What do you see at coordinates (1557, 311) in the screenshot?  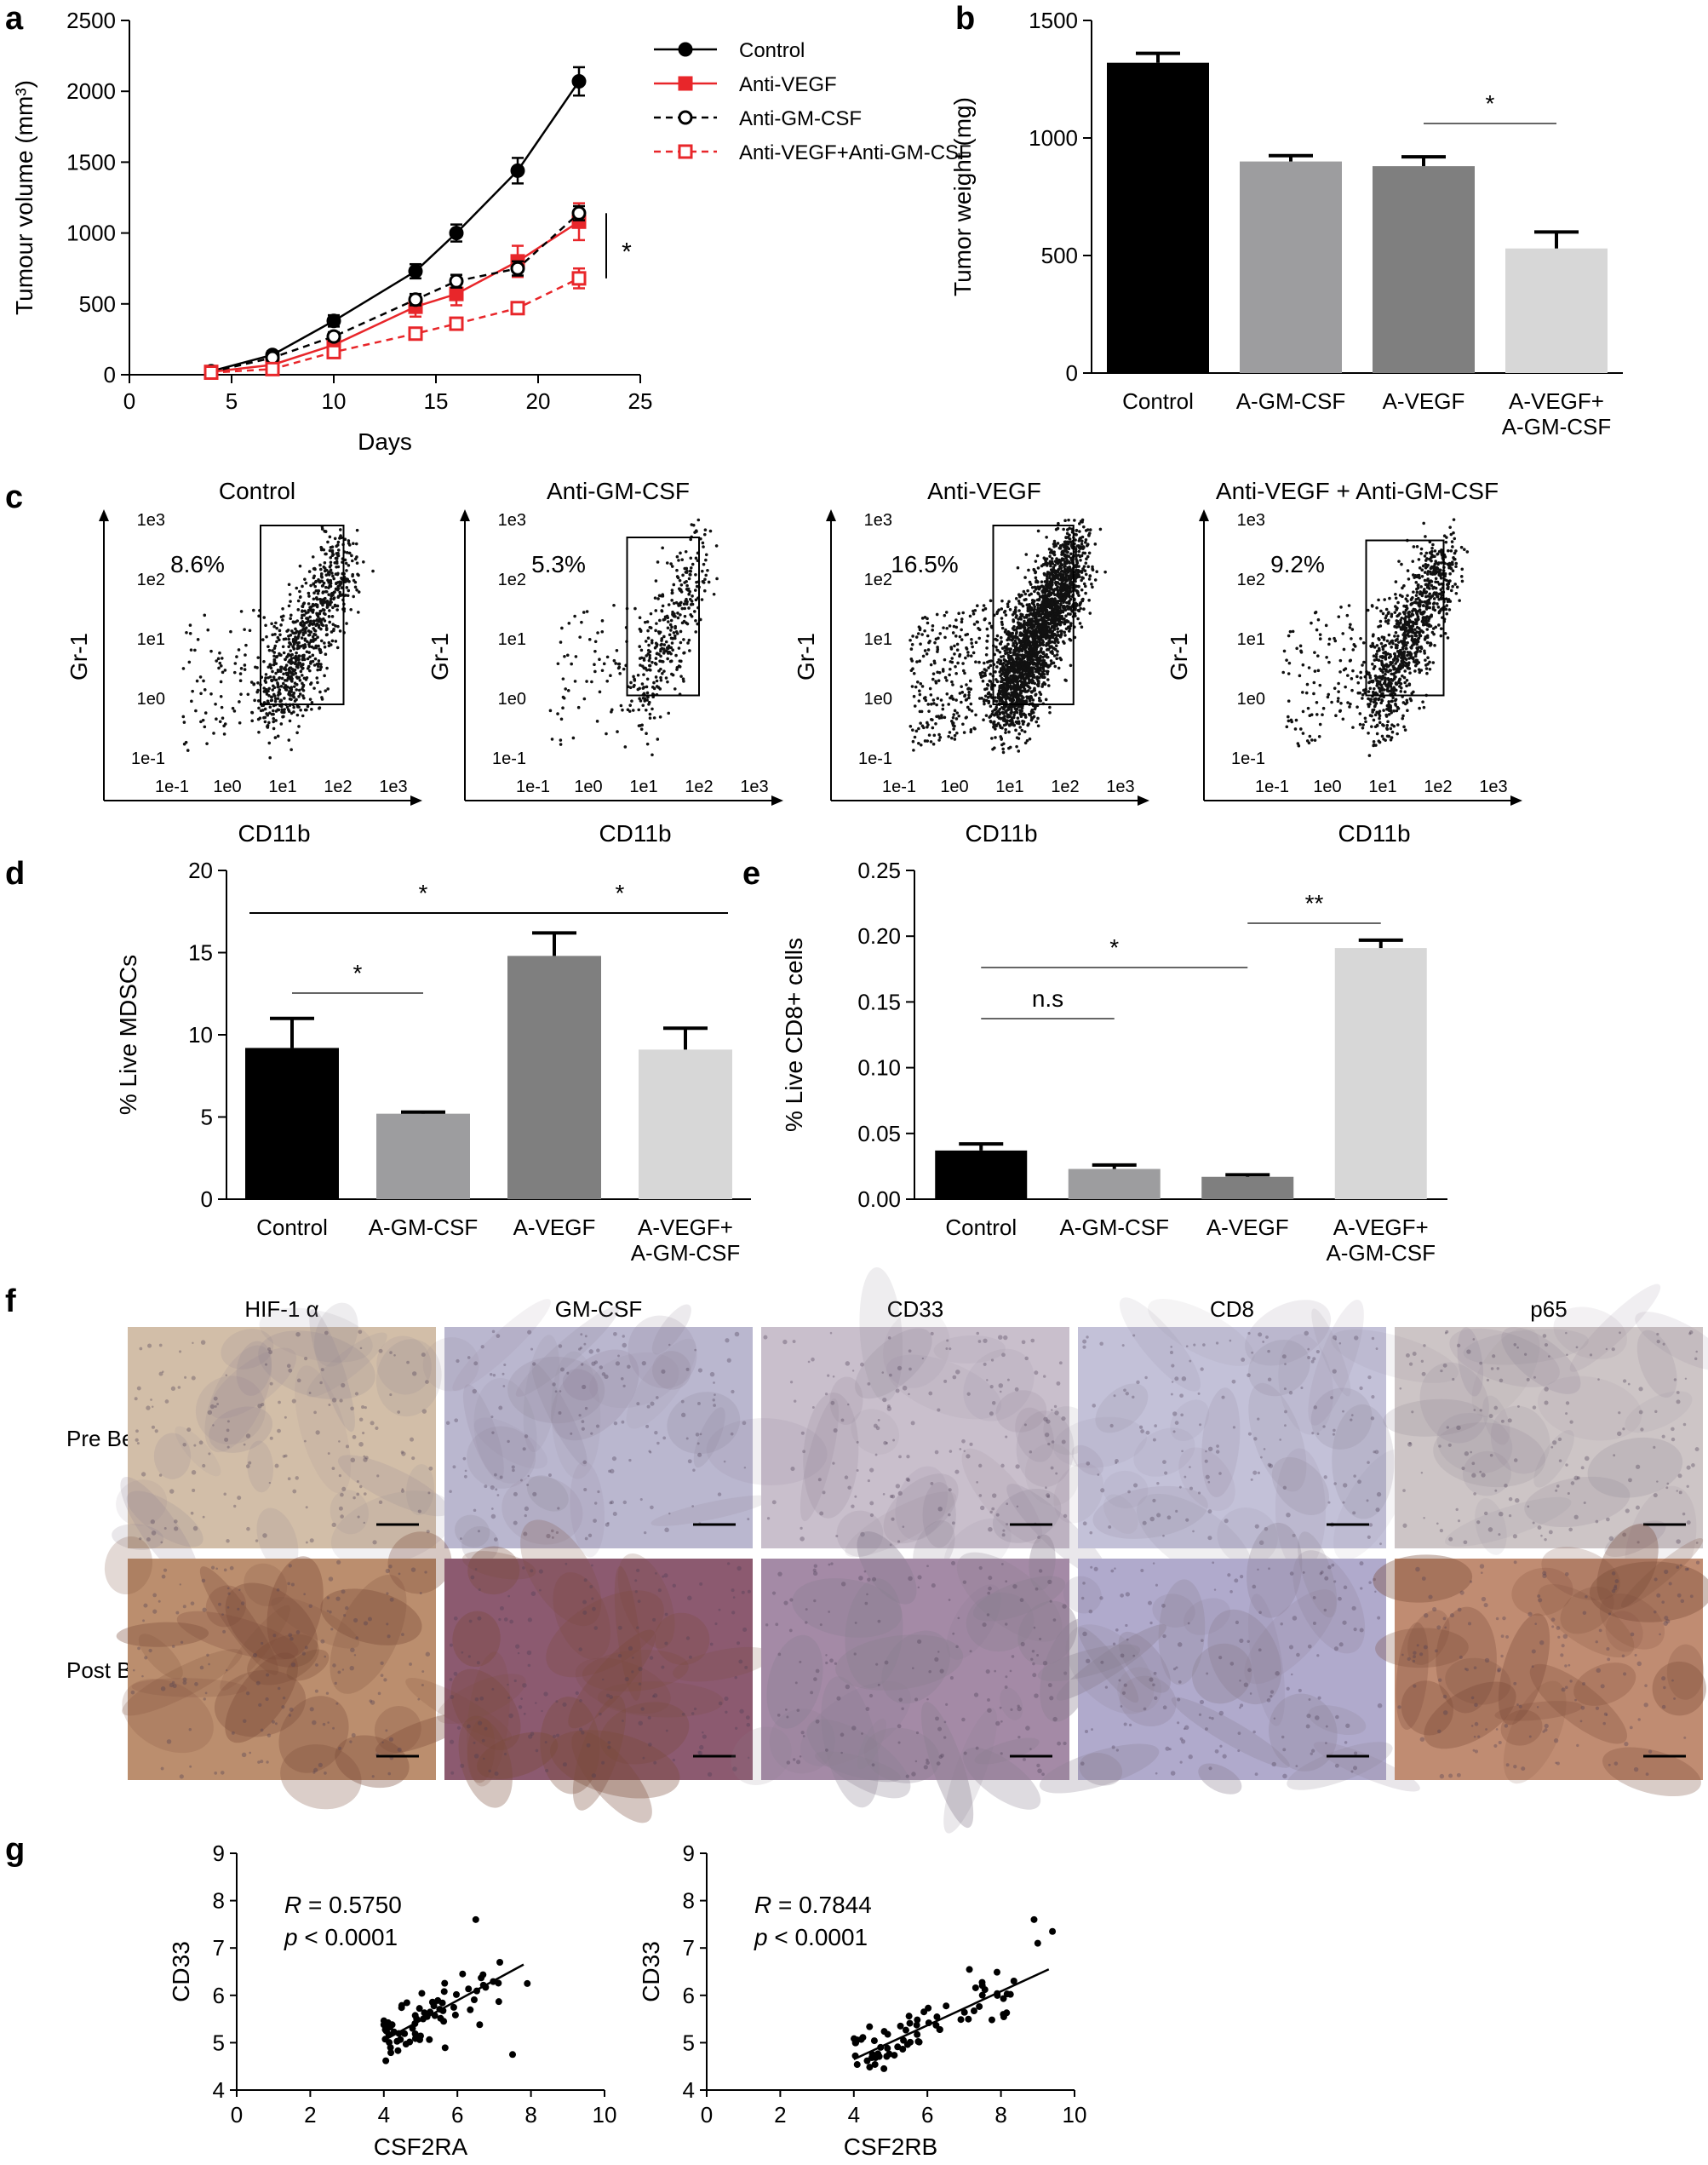 I see `bar` at bounding box center [1557, 311].